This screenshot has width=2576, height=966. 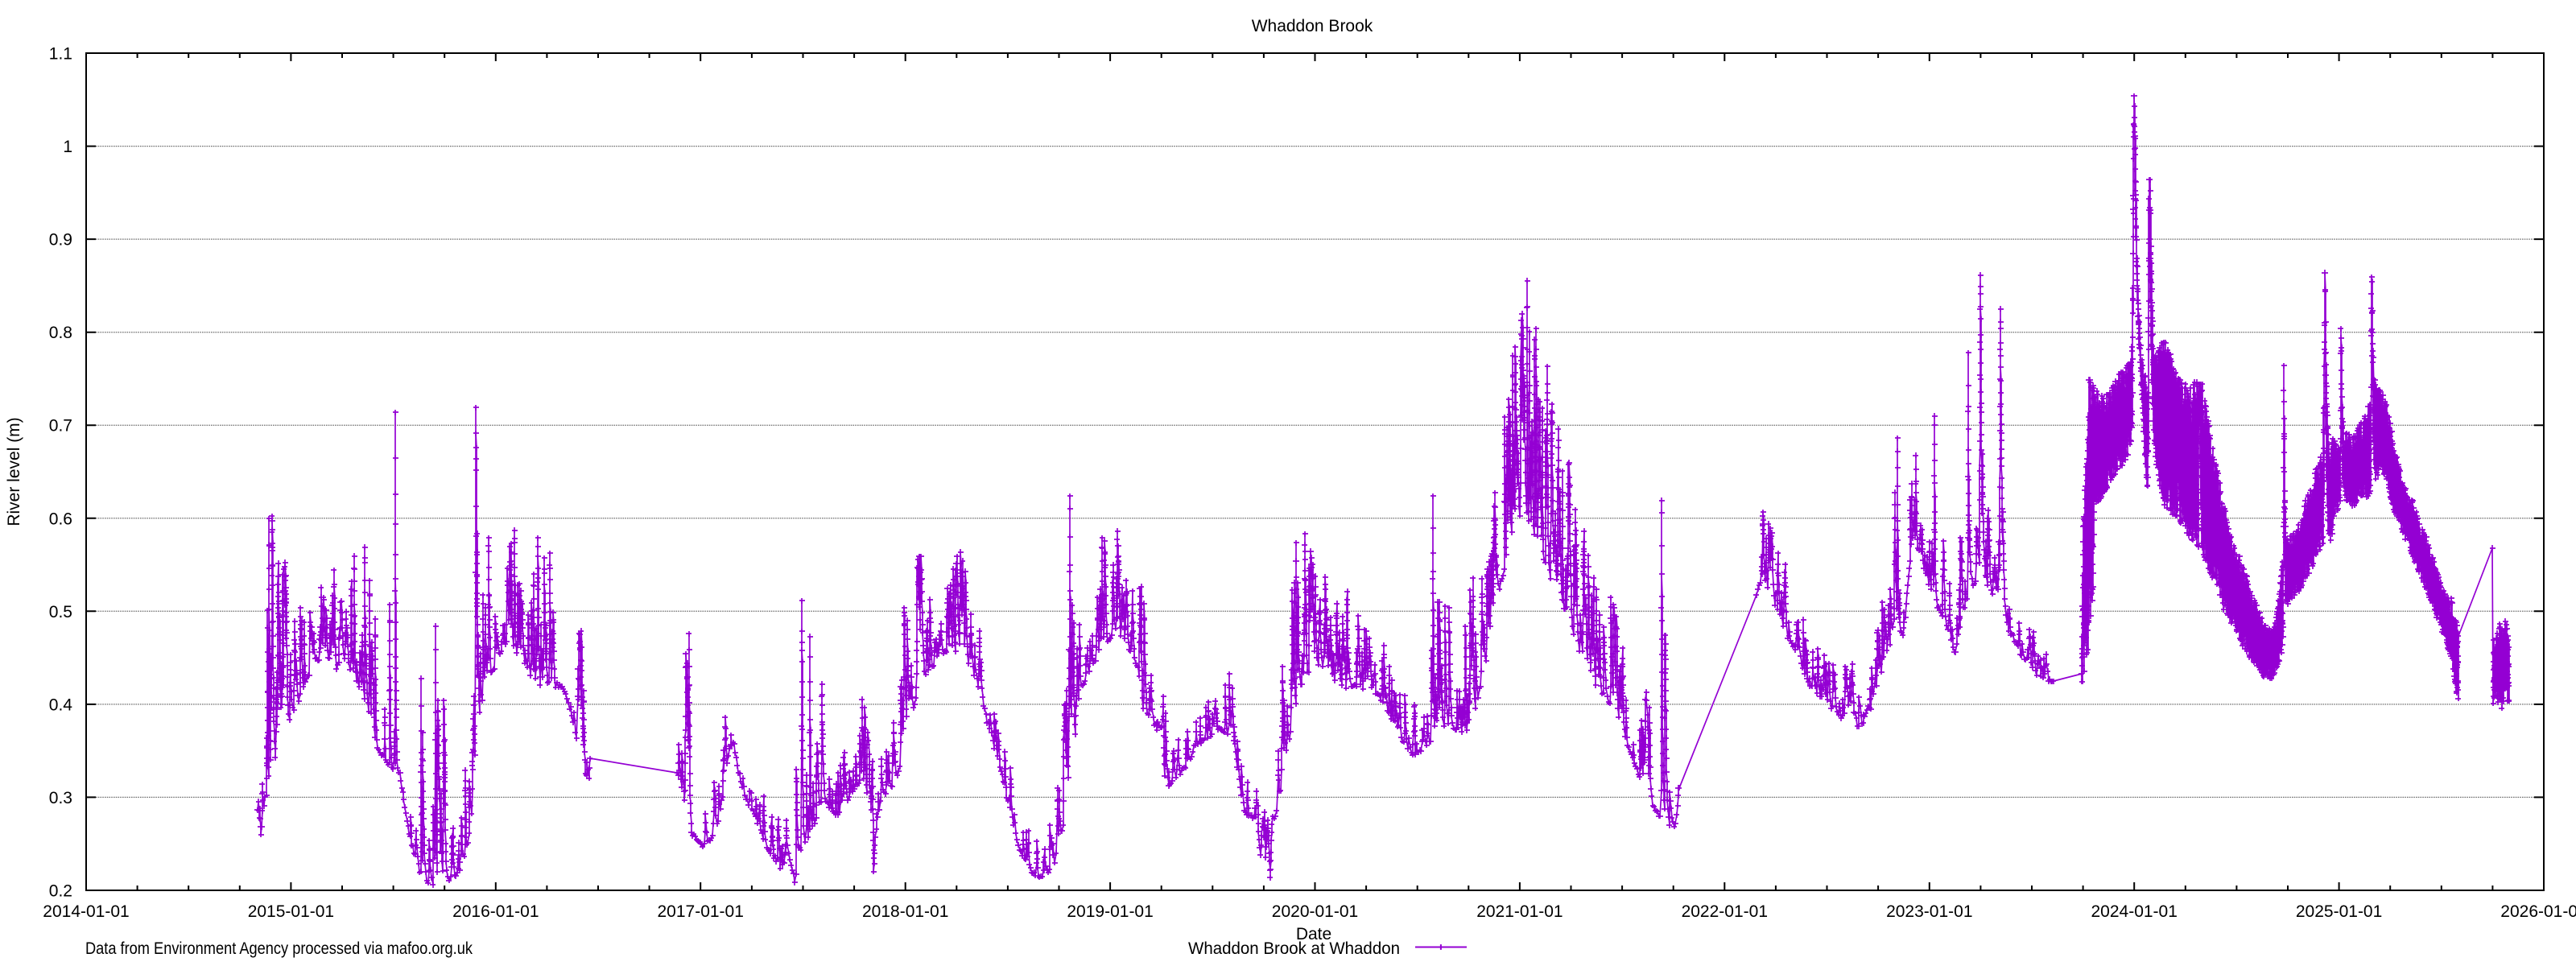 What do you see at coordinates (60, 891) in the screenshot?
I see `svg-text: 0.2` at bounding box center [60, 891].